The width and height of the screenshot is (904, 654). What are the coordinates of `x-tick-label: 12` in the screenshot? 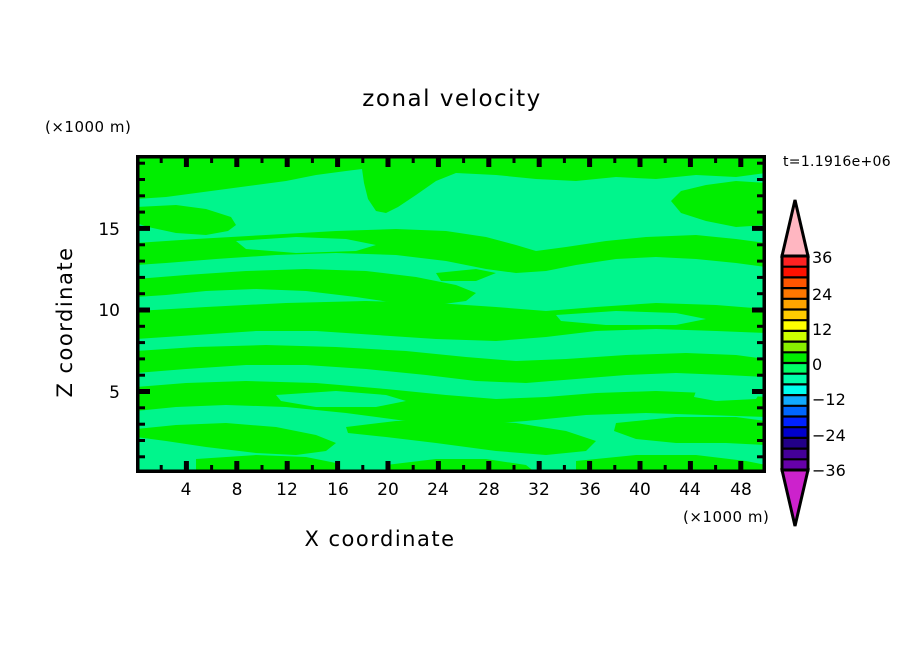 It's located at (287, 490).